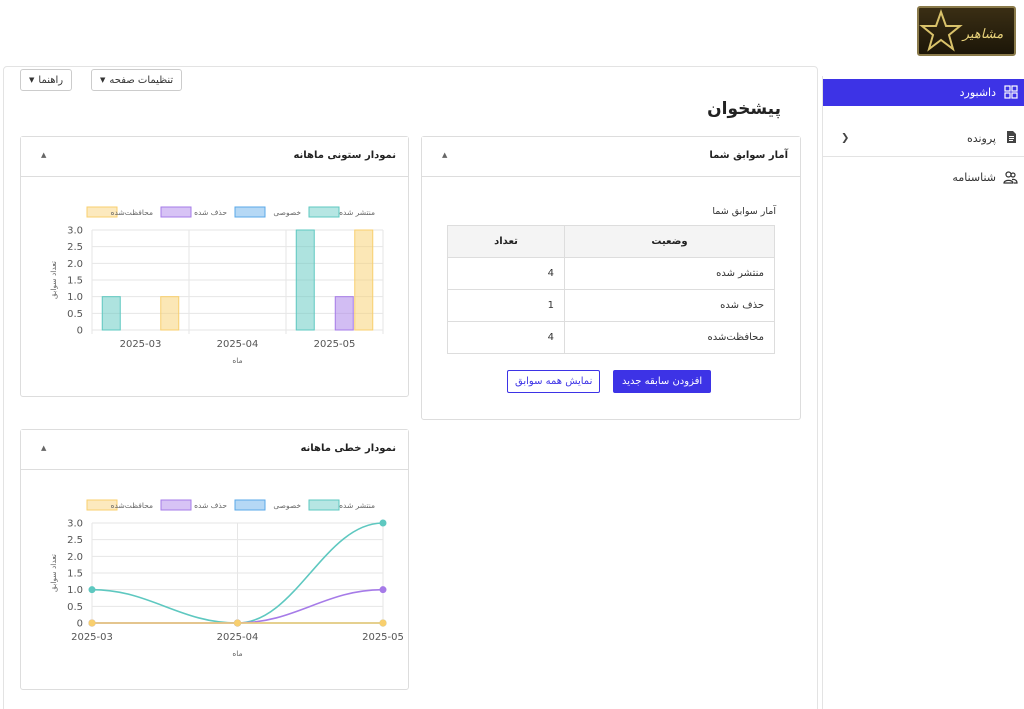  I want to click on file-icon, so click(1010, 138).